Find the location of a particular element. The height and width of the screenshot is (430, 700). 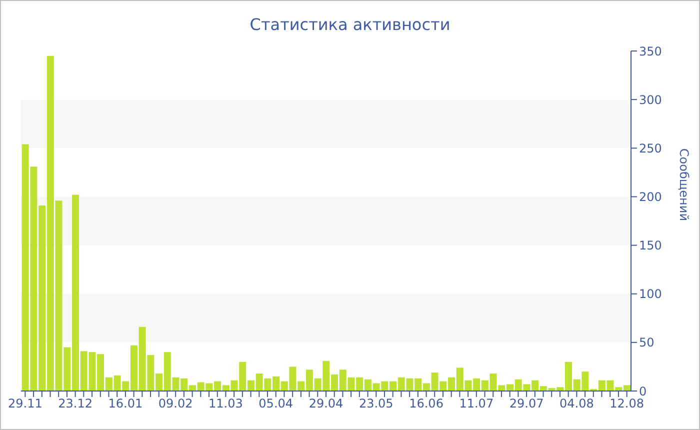

y-axis-title: Сообщений is located at coordinates (683, 184).